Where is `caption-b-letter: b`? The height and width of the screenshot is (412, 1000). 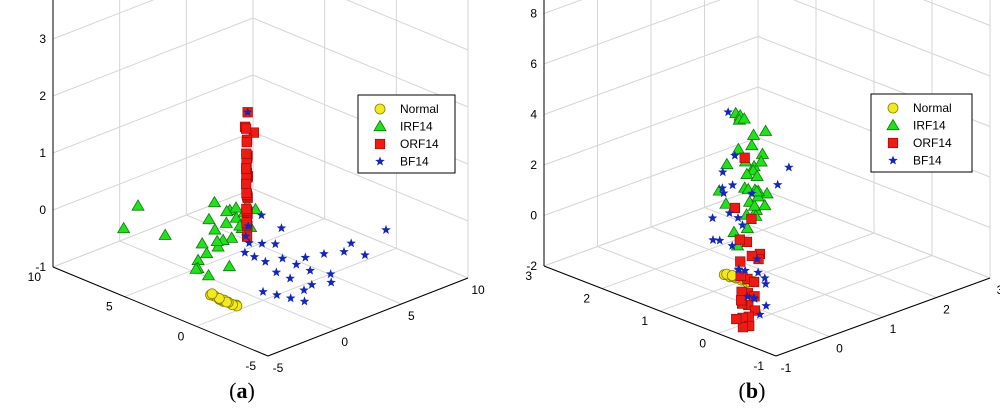 caption-b-letter: b is located at coordinates (752, 390).